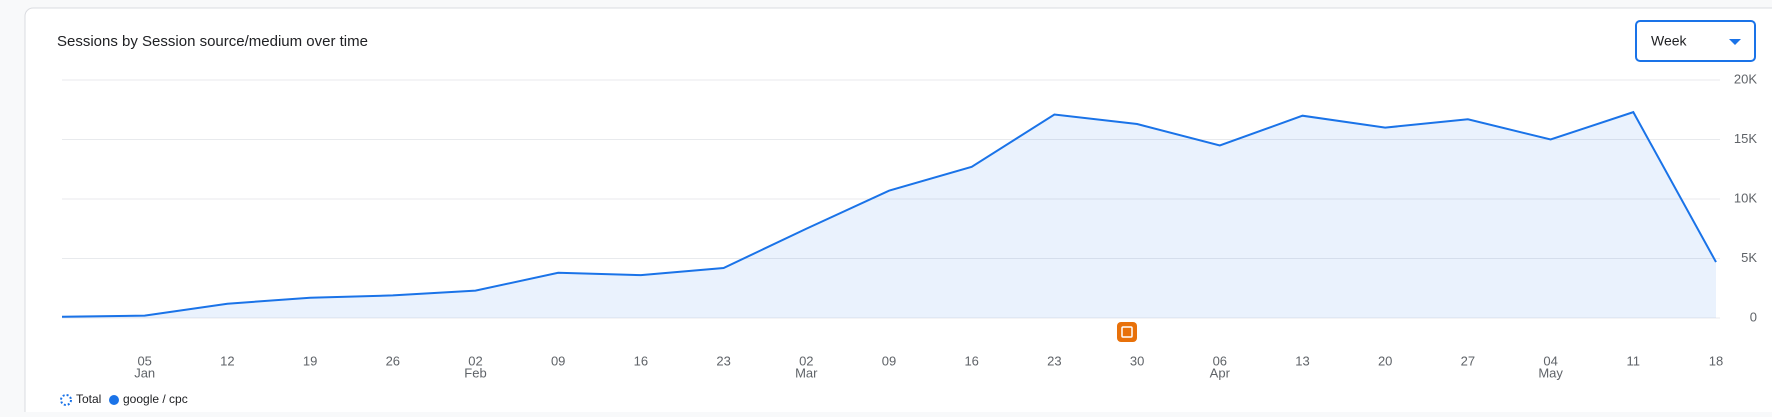 Image resolution: width=1772 pixels, height=417 pixels. What do you see at coordinates (1220, 372) in the screenshot?
I see `x-month-label: Apr` at bounding box center [1220, 372].